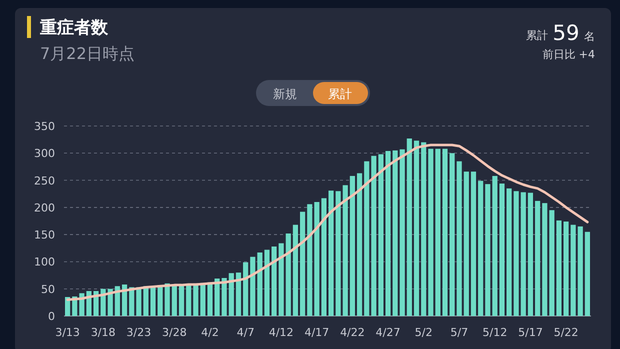 The height and width of the screenshot is (349, 620). Describe the element at coordinates (44, 153) in the screenshot. I see `y-tick-label: 300` at that location.